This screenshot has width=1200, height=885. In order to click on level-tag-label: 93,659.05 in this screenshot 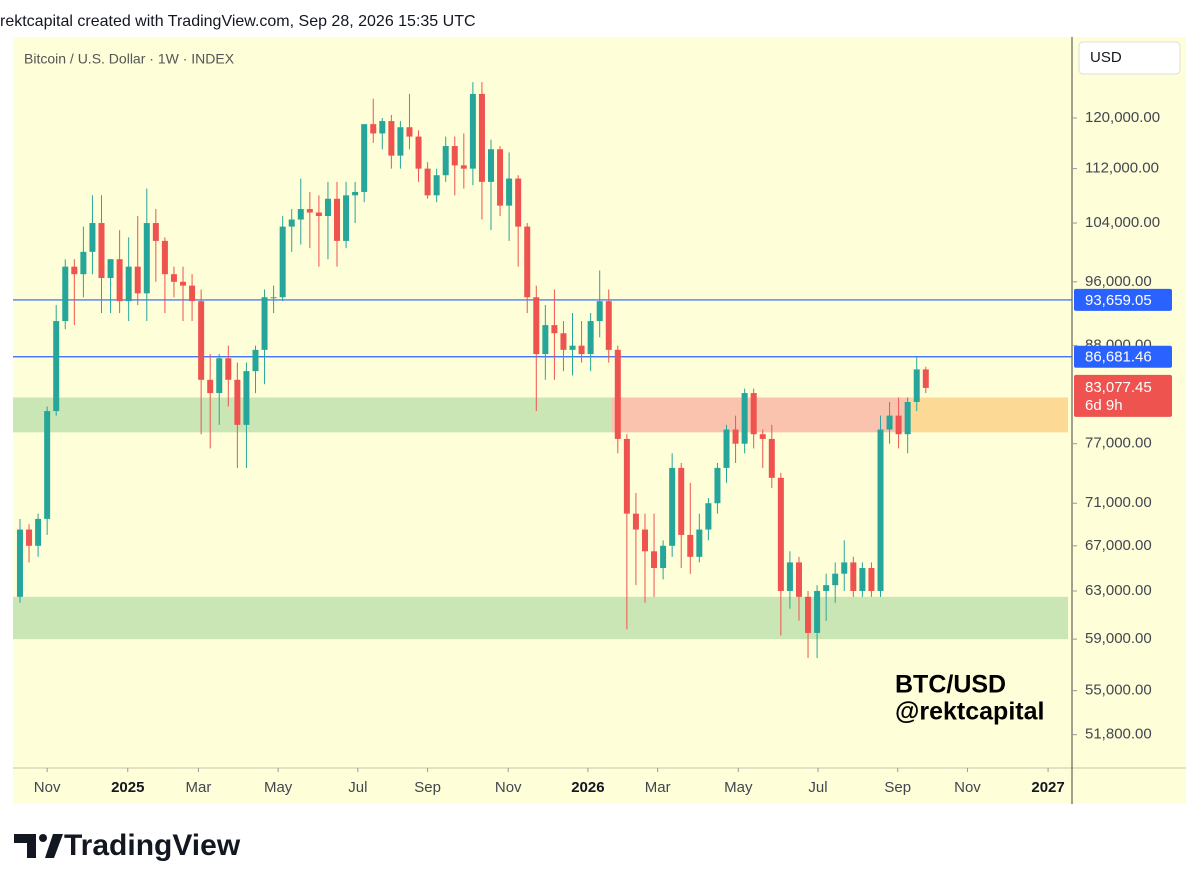, I will do `click(1118, 300)`.